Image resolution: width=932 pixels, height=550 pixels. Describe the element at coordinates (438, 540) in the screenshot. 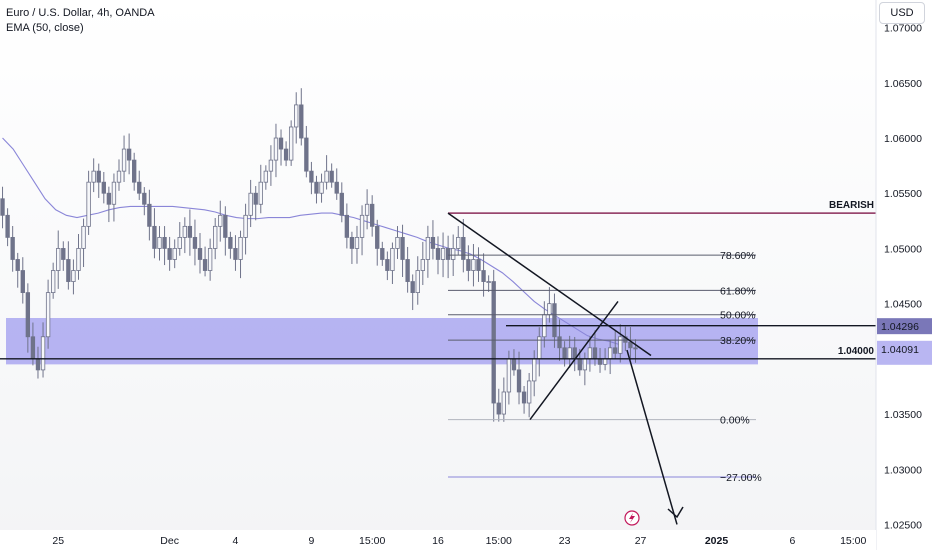

I see `time-axis-panel` at that location.